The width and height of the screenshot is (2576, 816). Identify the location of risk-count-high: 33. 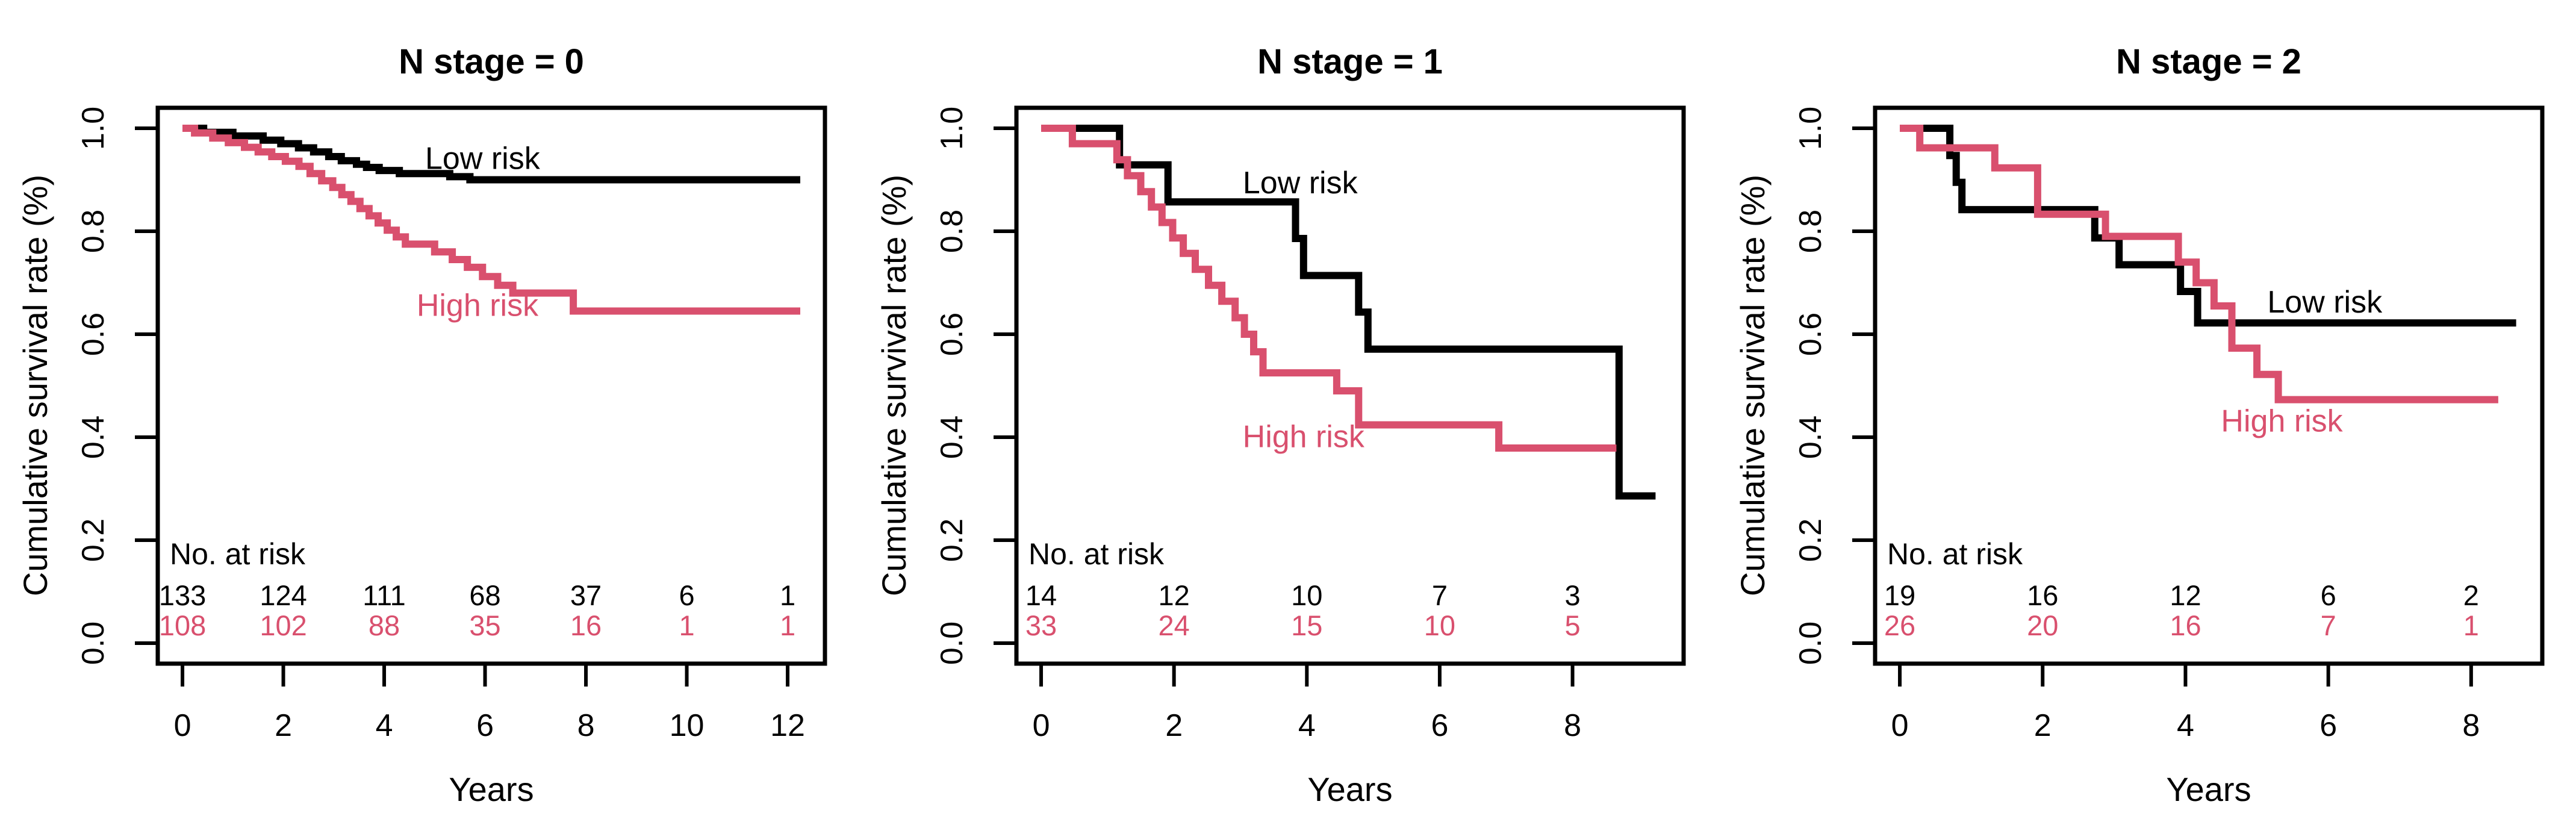
(1041, 625).